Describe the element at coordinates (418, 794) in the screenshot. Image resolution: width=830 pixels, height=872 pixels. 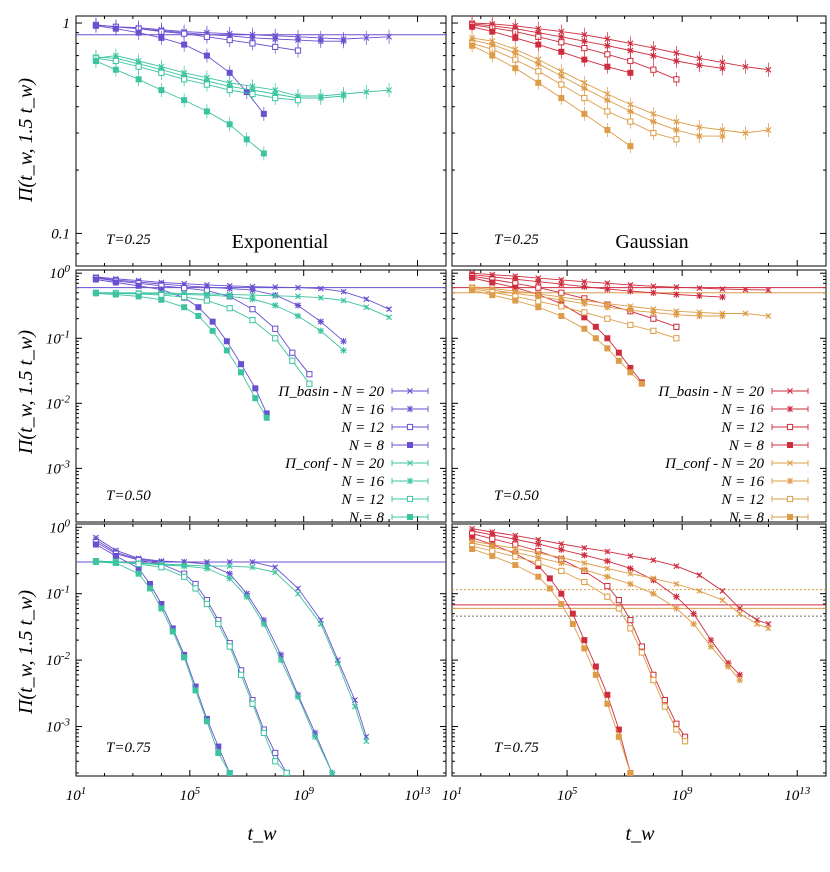
I see `x-tick-label: 1013` at that location.